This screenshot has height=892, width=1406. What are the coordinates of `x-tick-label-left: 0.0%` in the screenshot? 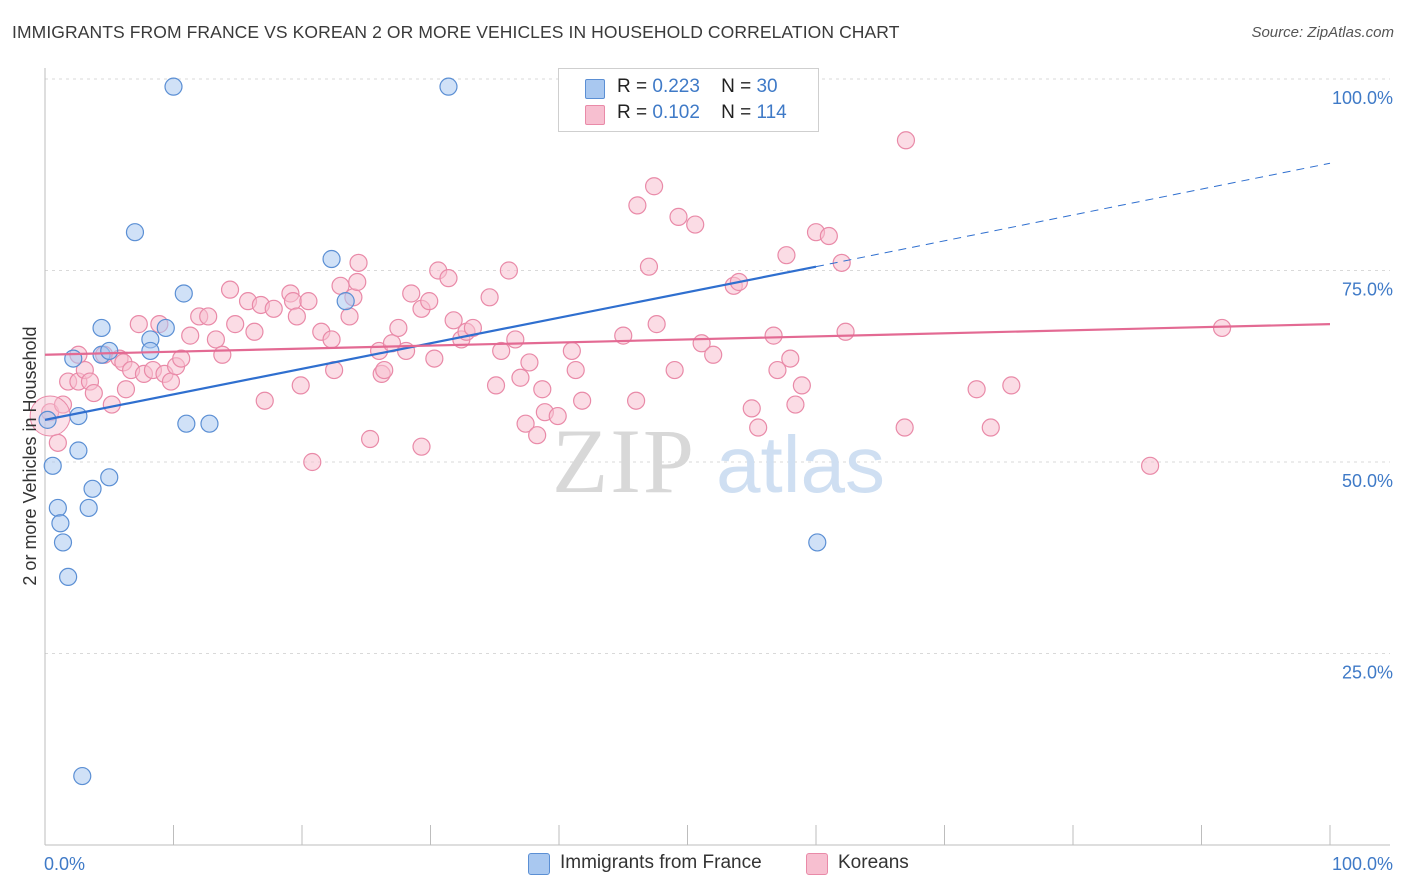 It's located at (64, 864).